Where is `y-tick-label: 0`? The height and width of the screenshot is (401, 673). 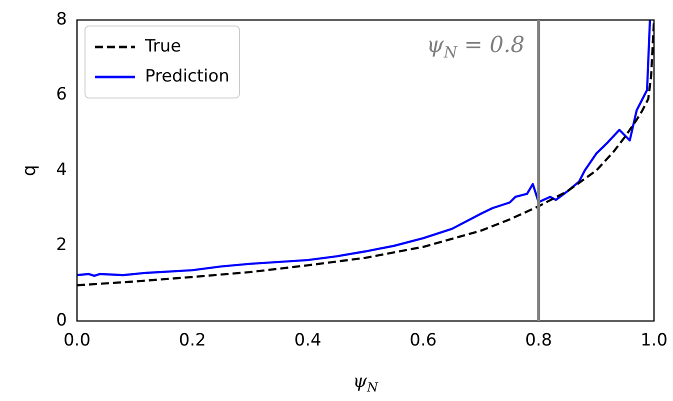 y-tick-label: 0 is located at coordinates (61, 320).